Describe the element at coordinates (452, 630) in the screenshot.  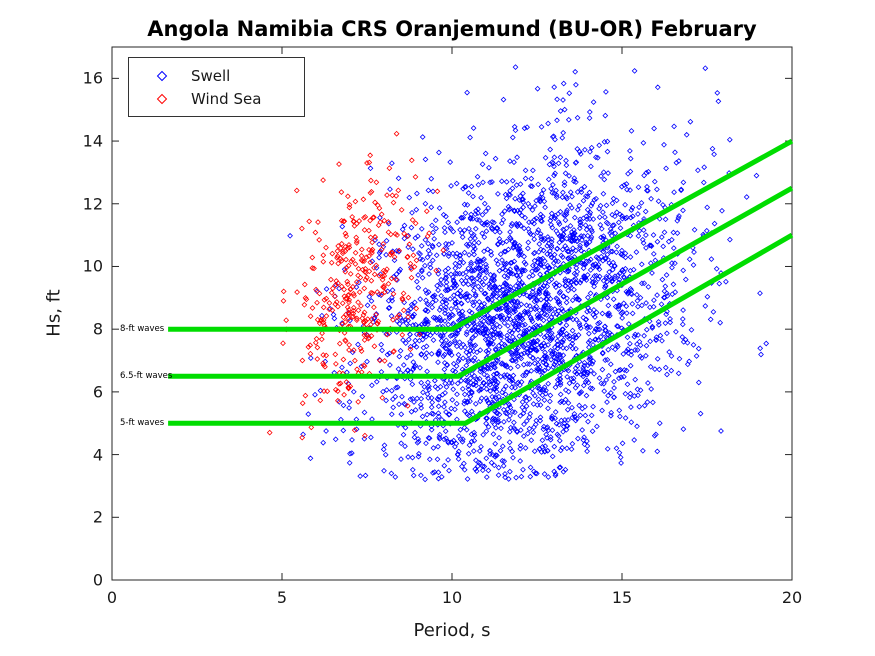
I see `x-axis-label: Period, s` at that location.